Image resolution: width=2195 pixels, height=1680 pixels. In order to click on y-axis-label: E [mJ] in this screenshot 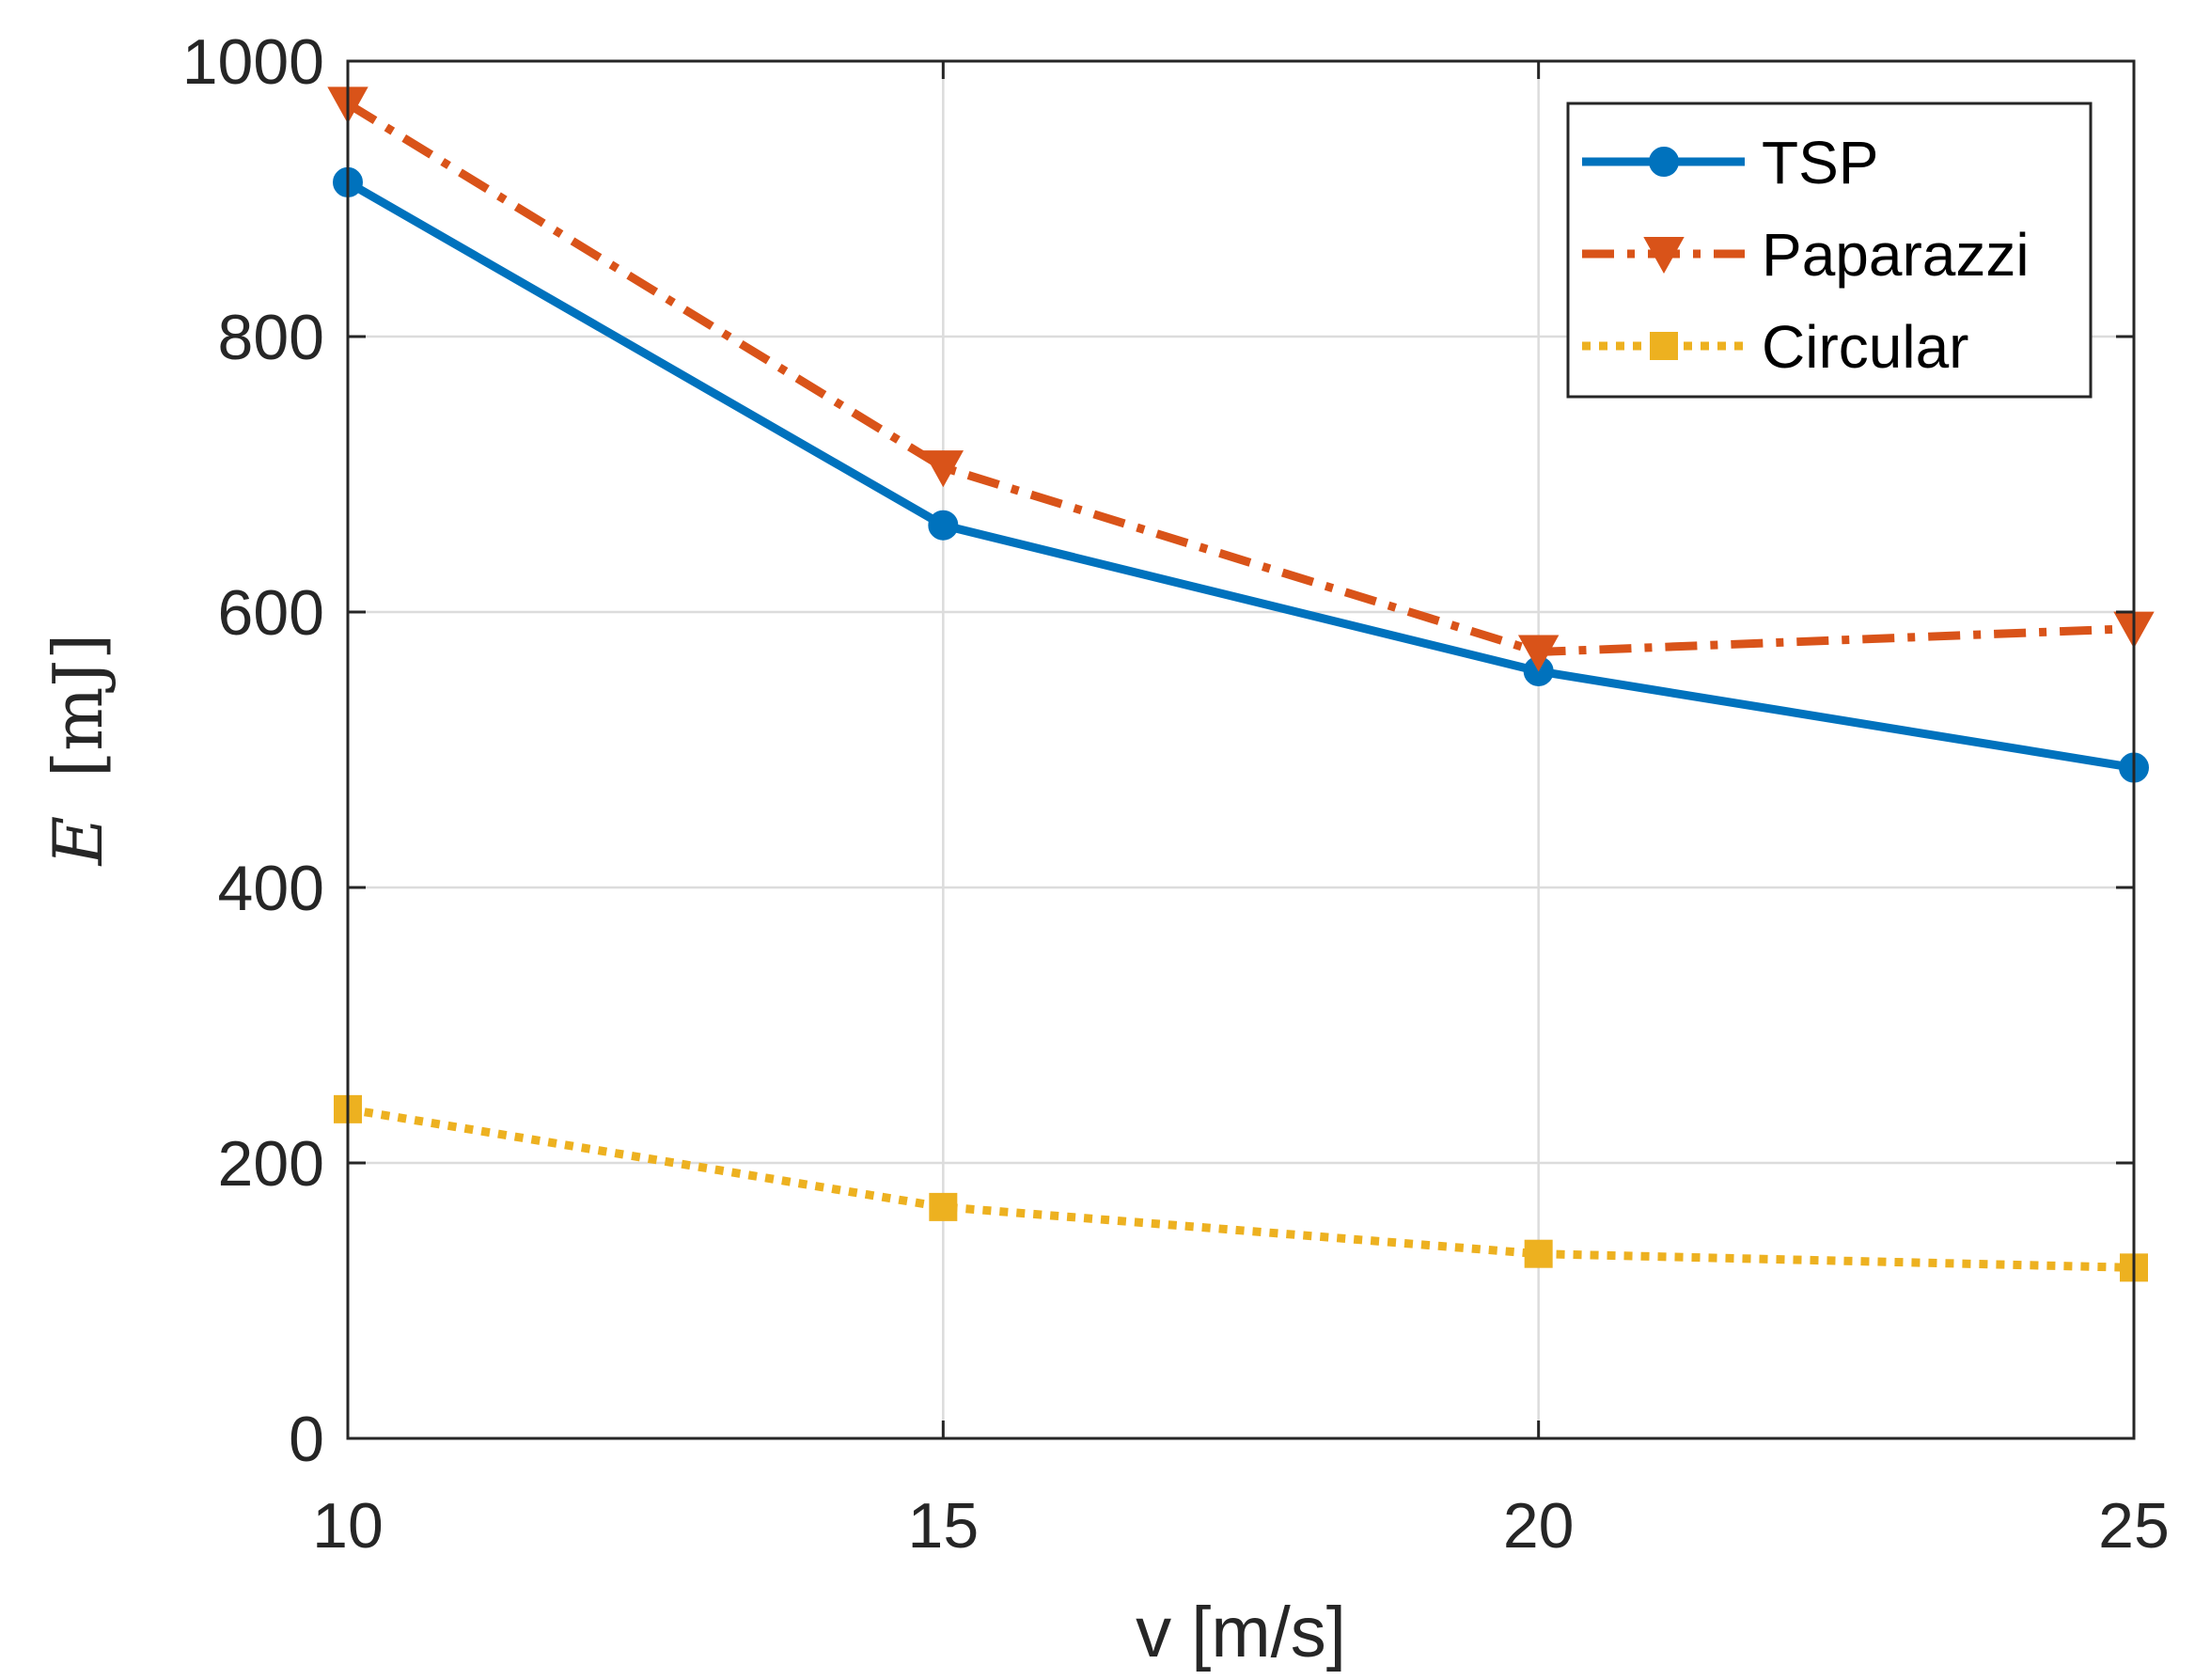, I will do `click(78, 751)`.